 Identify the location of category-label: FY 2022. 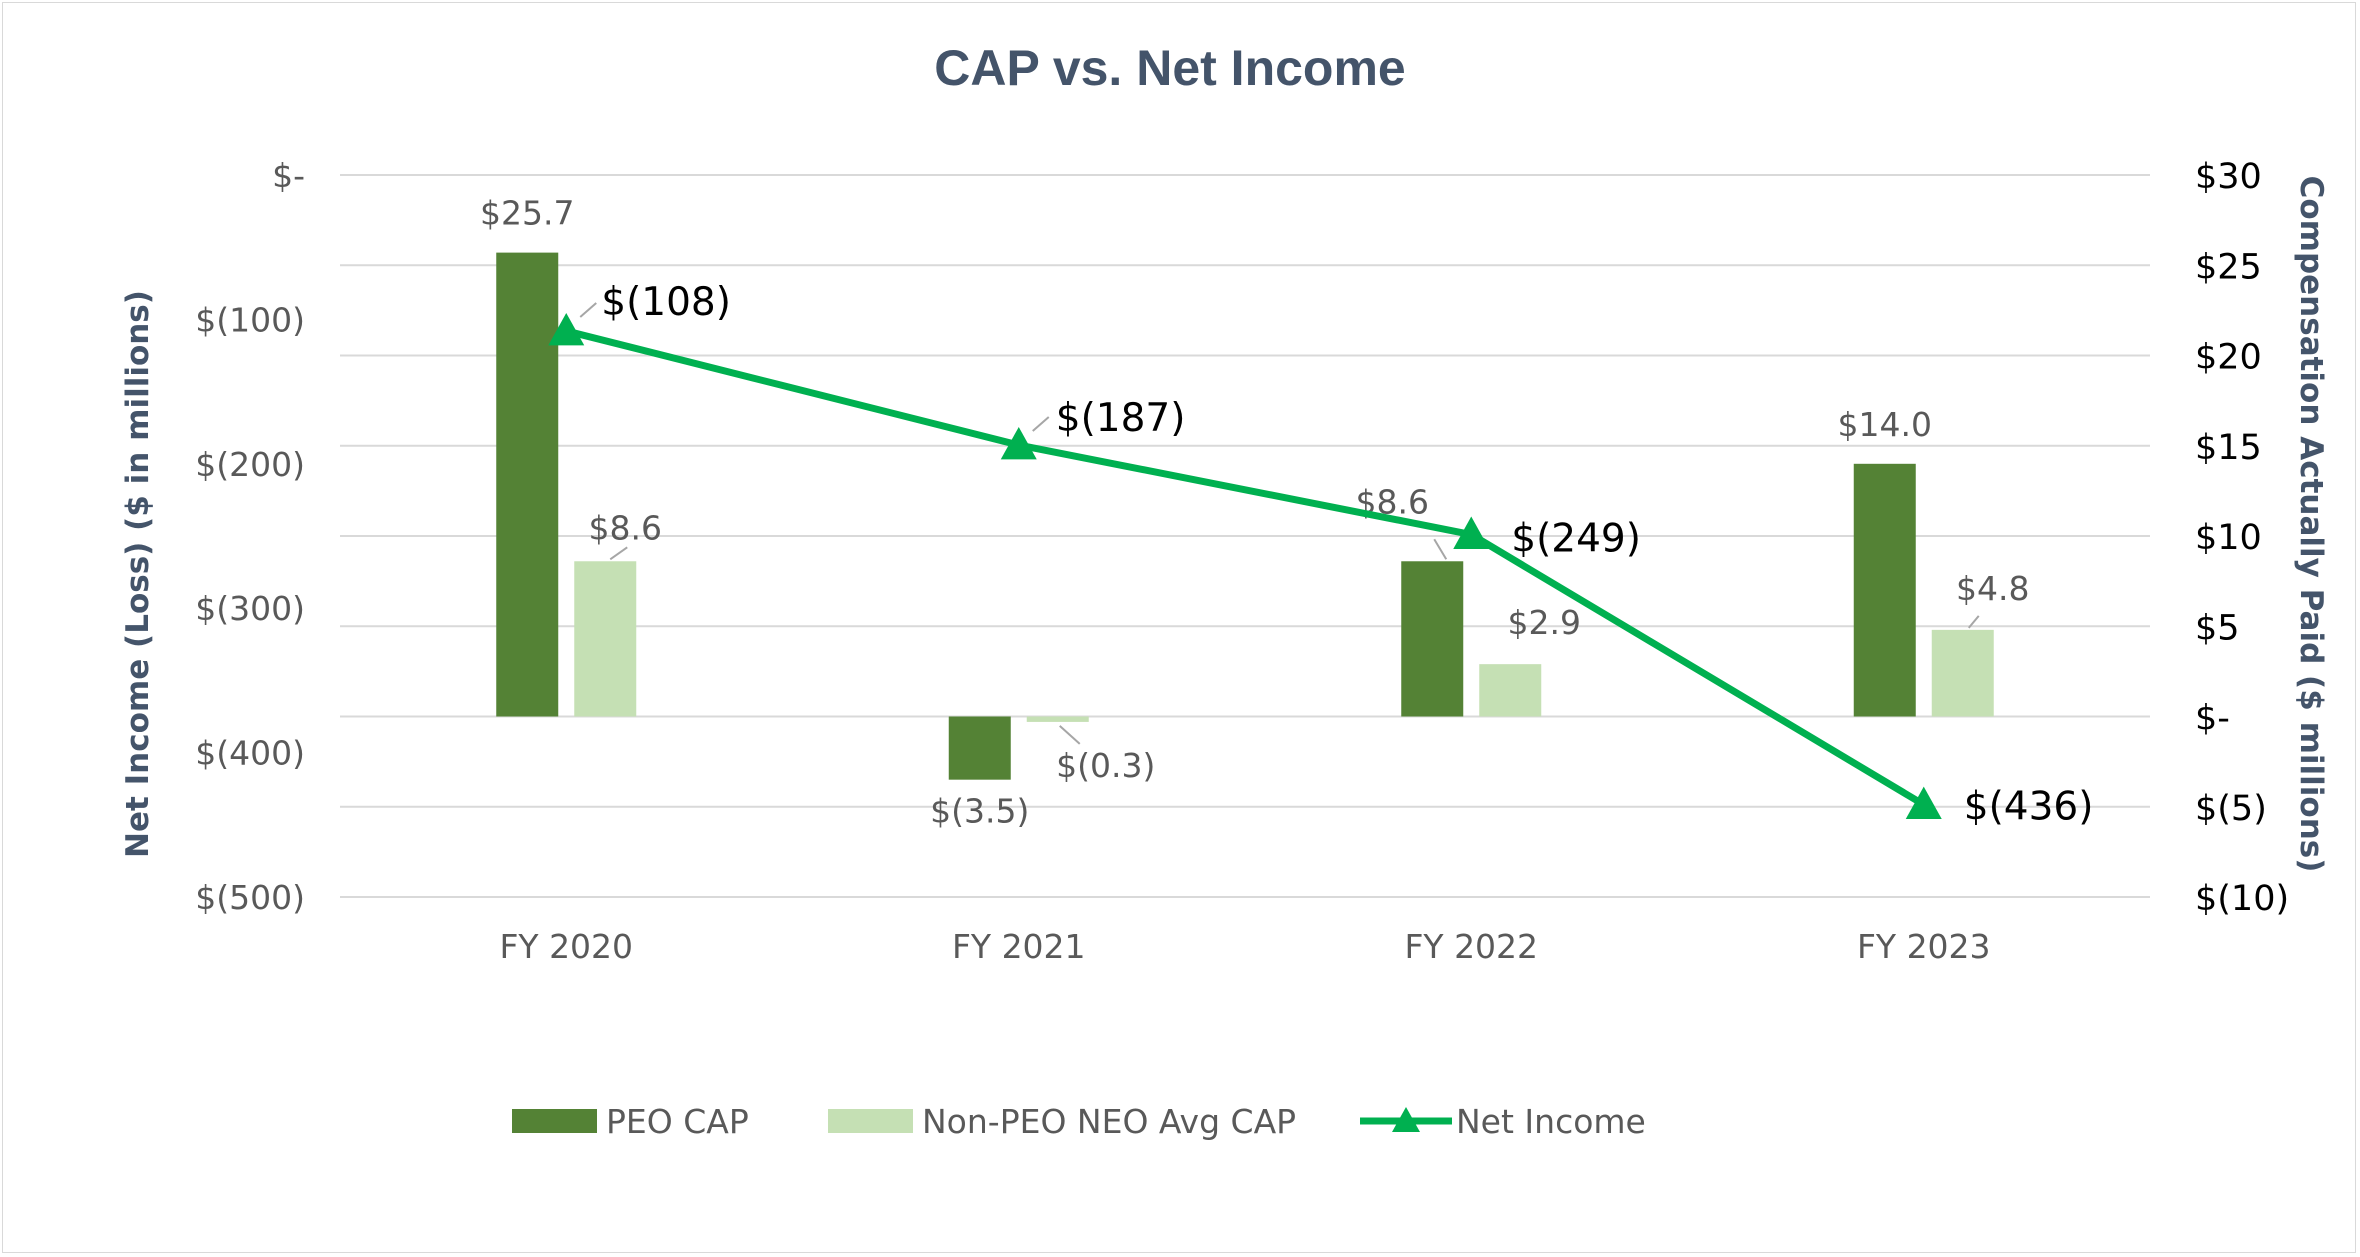
(1471, 946).